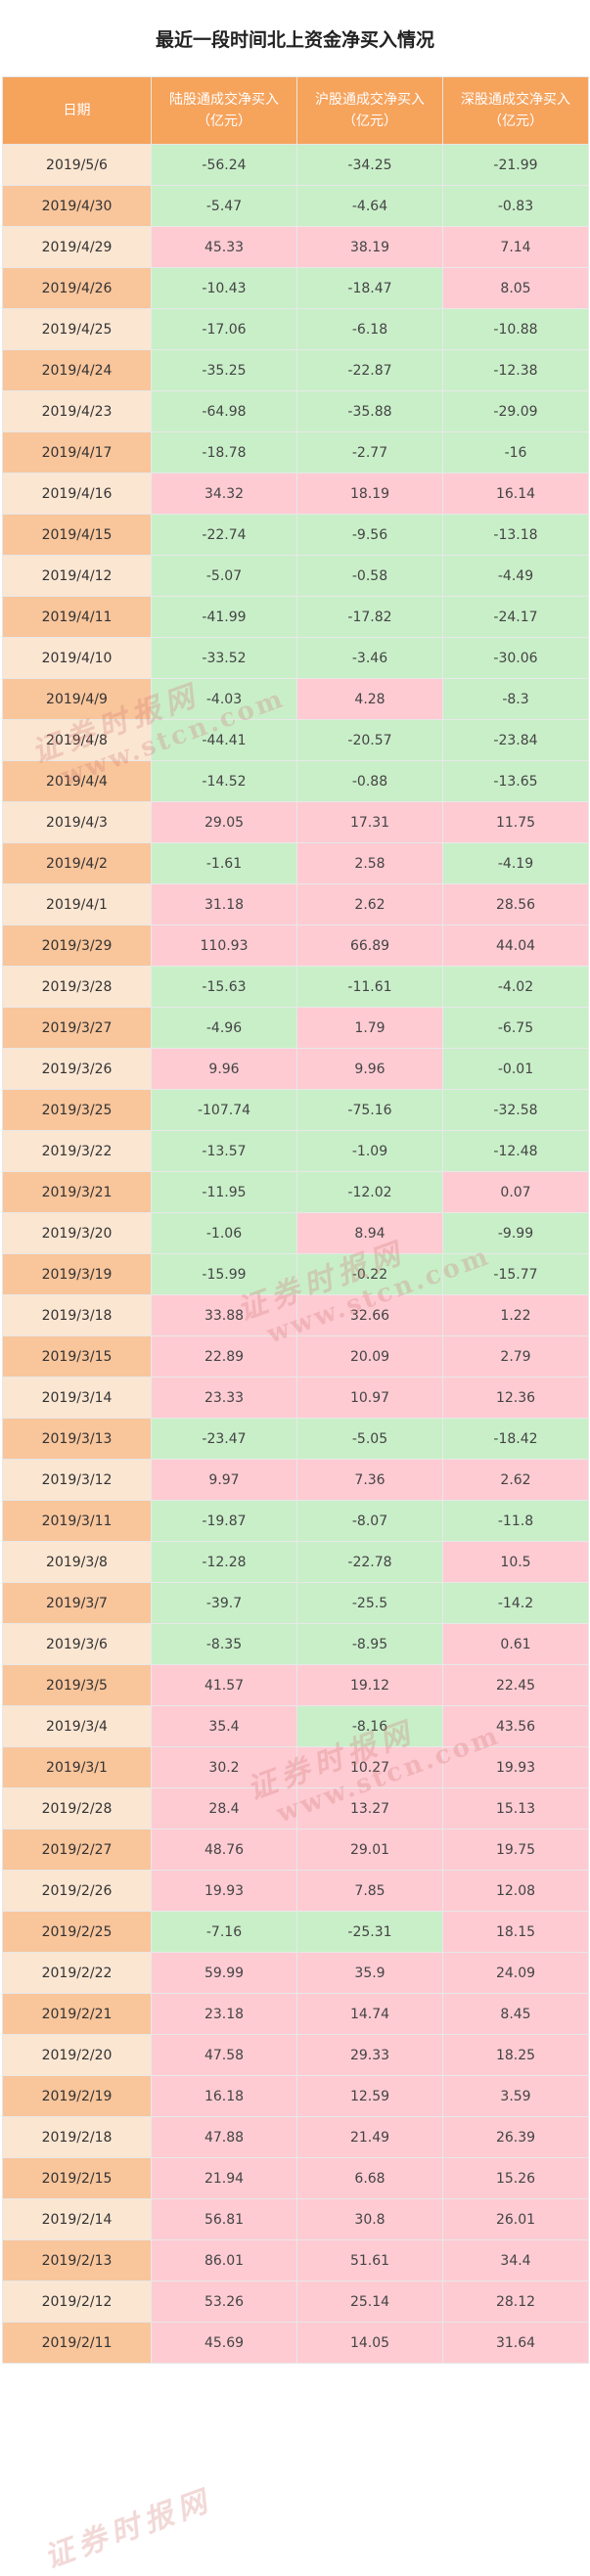 This screenshot has height=2576, width=590. I want to click on shengu-cell: -9.99, so click(515, 1233).